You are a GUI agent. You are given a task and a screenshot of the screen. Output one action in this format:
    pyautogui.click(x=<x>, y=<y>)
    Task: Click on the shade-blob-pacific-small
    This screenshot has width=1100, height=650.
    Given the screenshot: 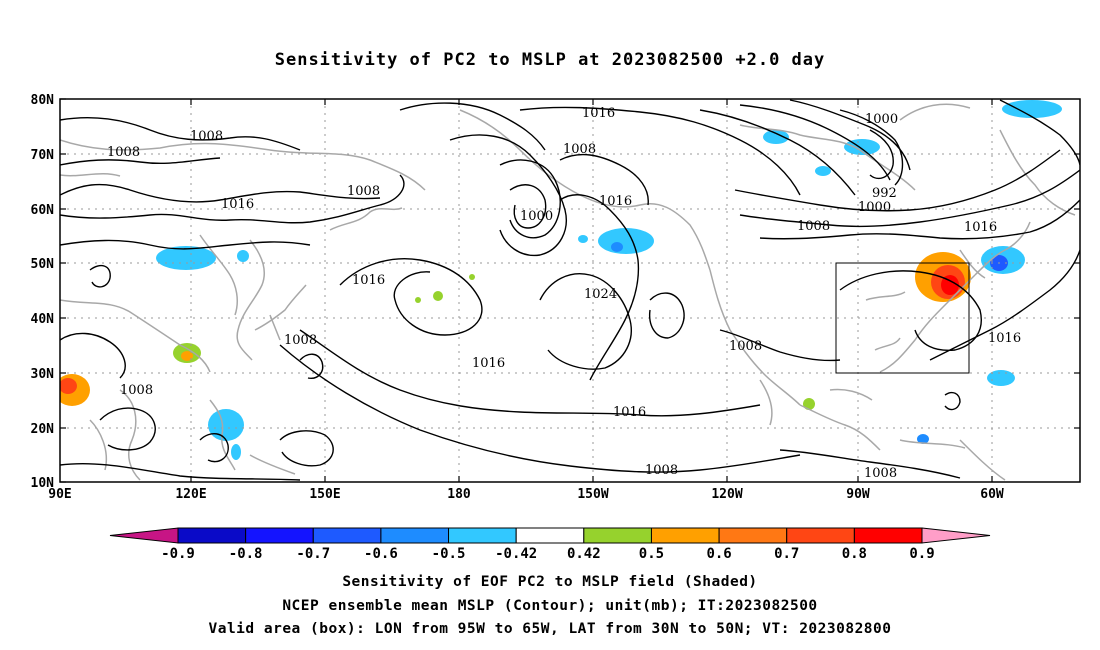 What is the action you would take?
    pyautogui.click(x=438, y=296)
    